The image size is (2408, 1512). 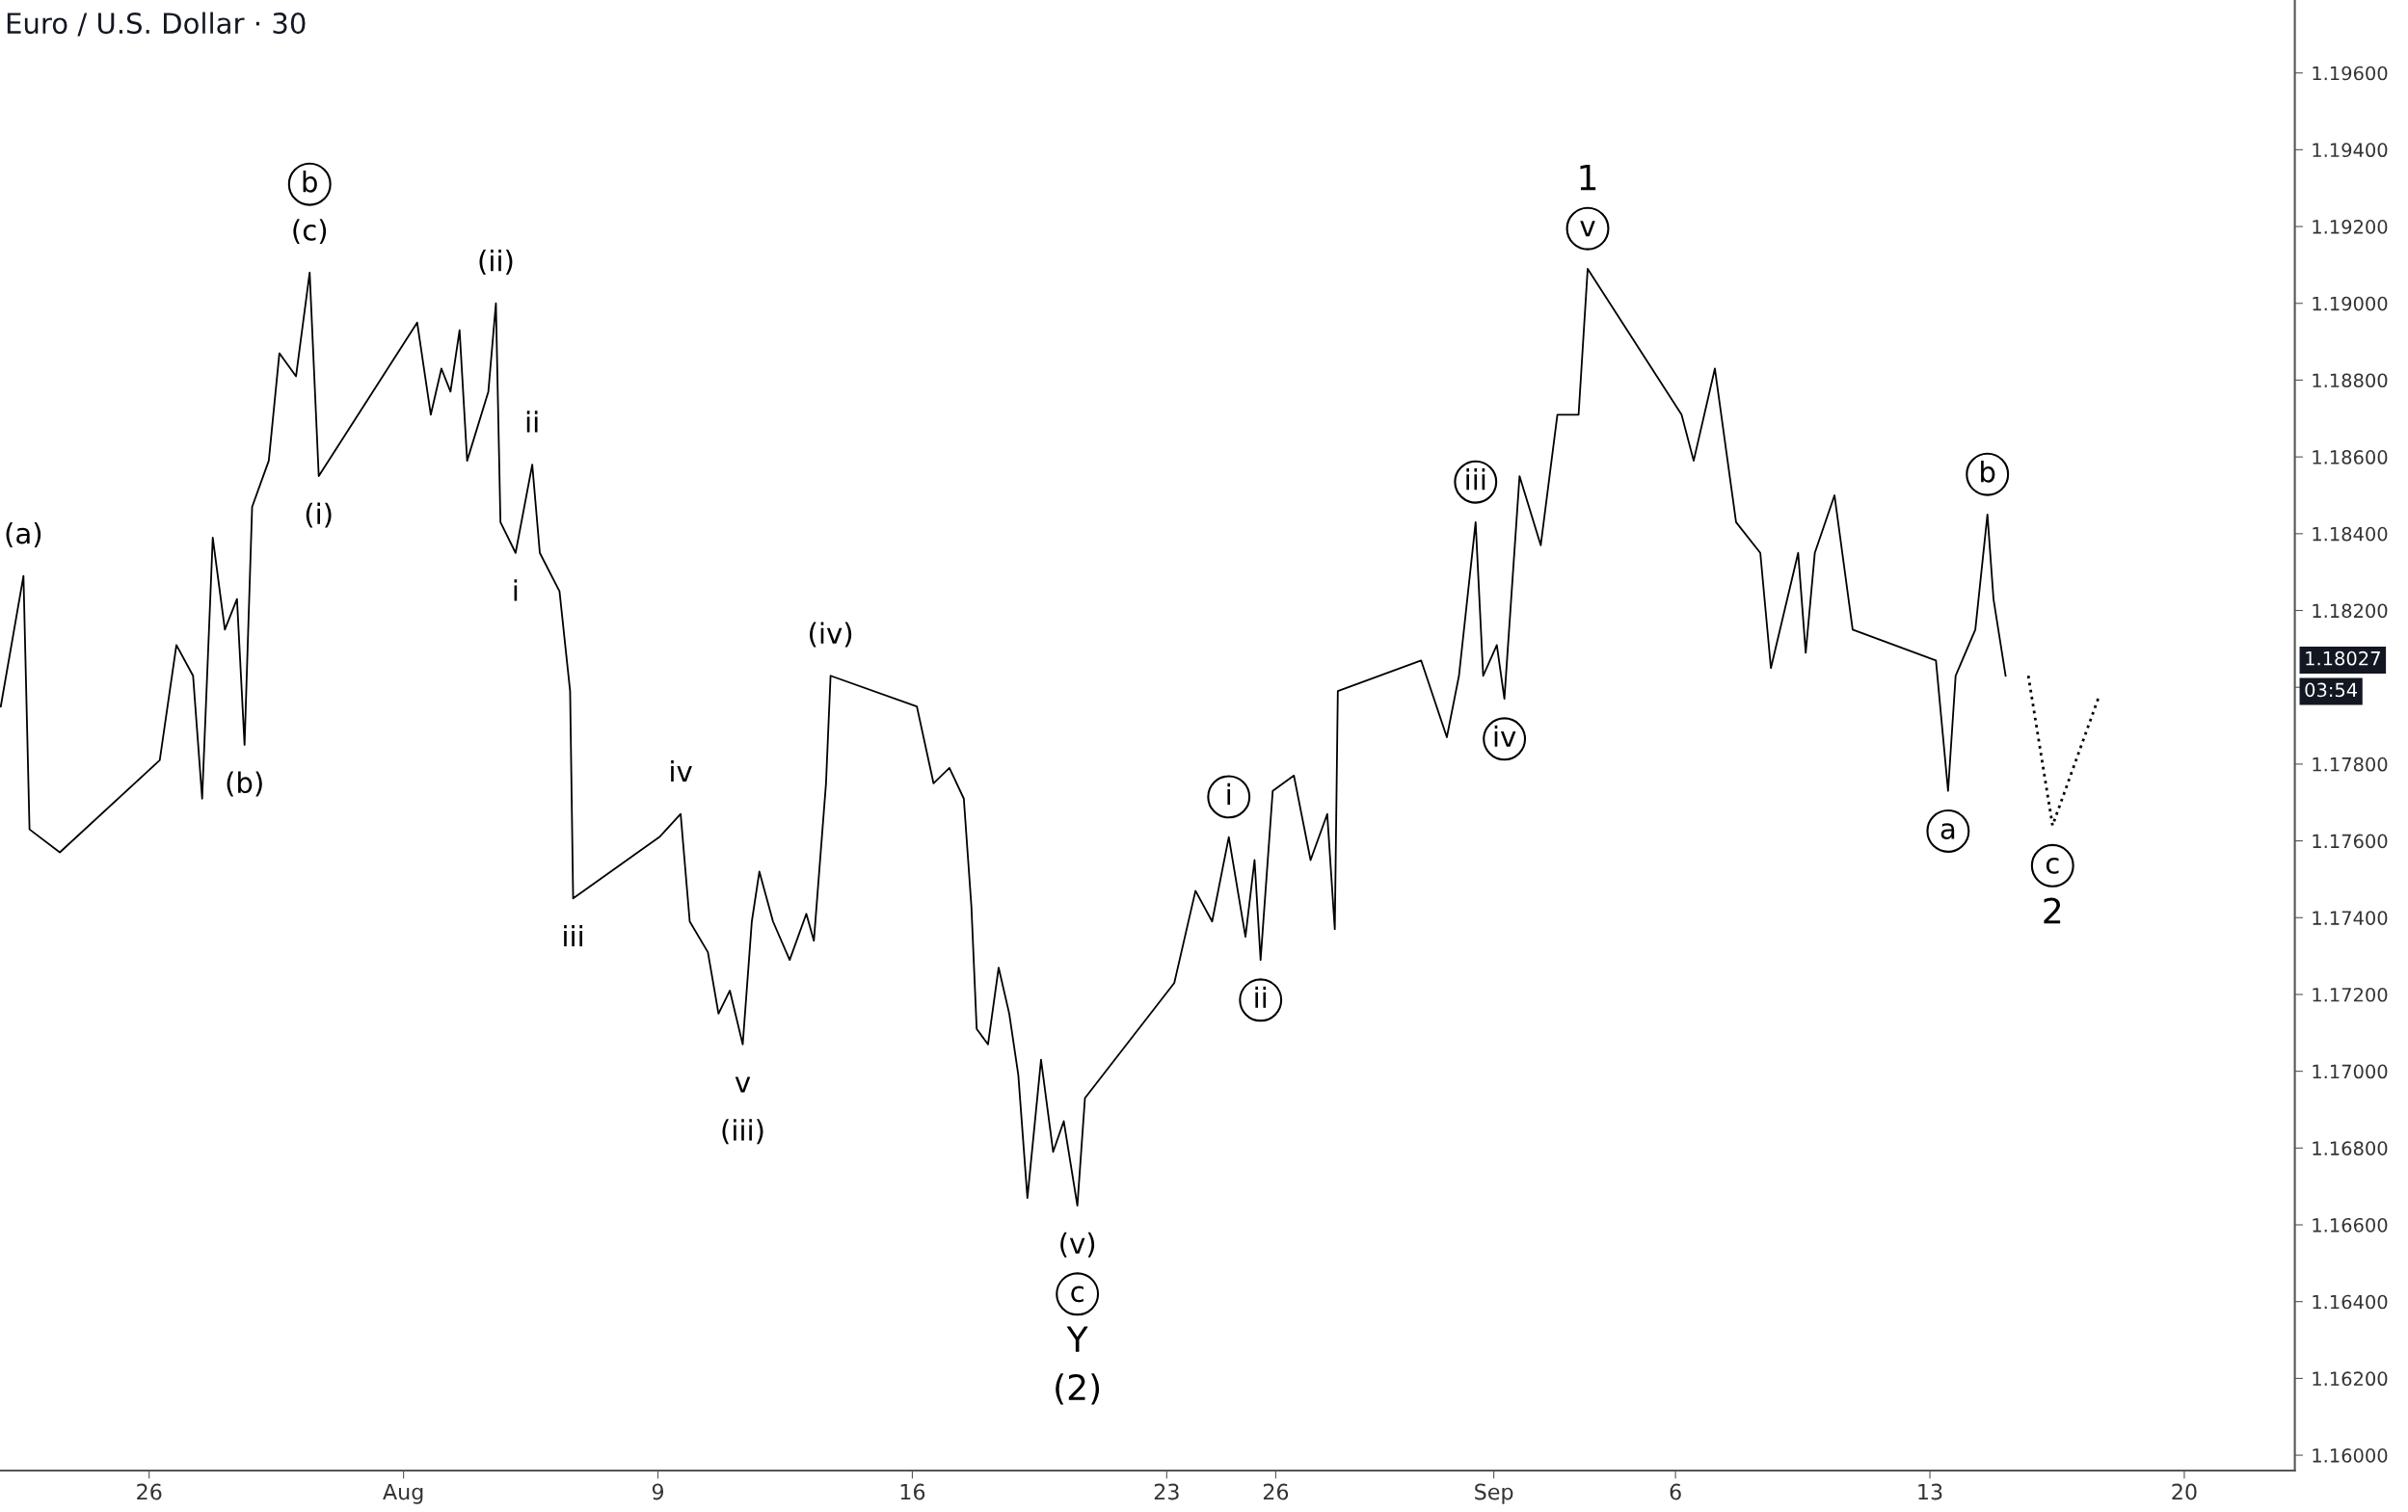 I want to click on y-tick-label: 1.17000, so click(x=2350, y=1072).